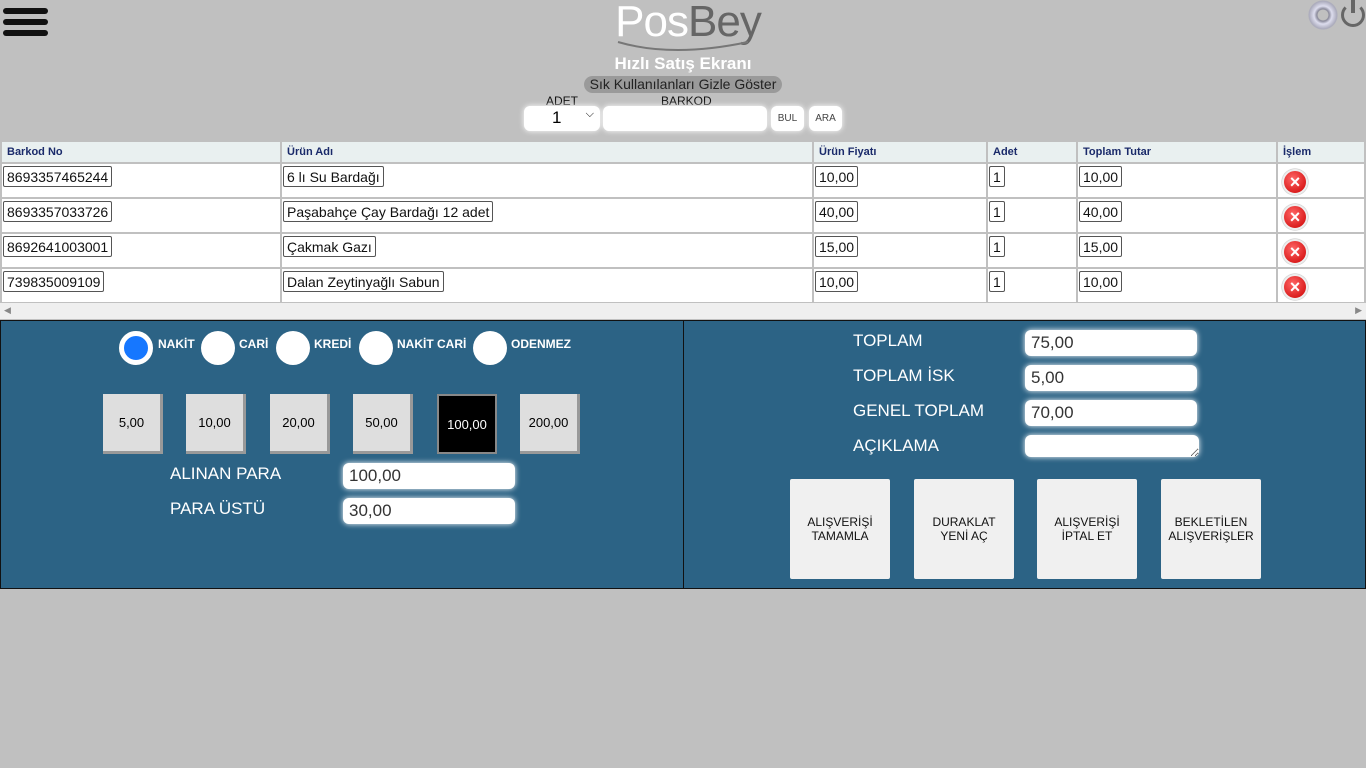 This screenshot has height=768, width=1366. Describe the element at coordinates (388, 211) in the screenshot. I see `urun-adi-field: Paşabahçe Çay Bardağı 12 adet` at that location.